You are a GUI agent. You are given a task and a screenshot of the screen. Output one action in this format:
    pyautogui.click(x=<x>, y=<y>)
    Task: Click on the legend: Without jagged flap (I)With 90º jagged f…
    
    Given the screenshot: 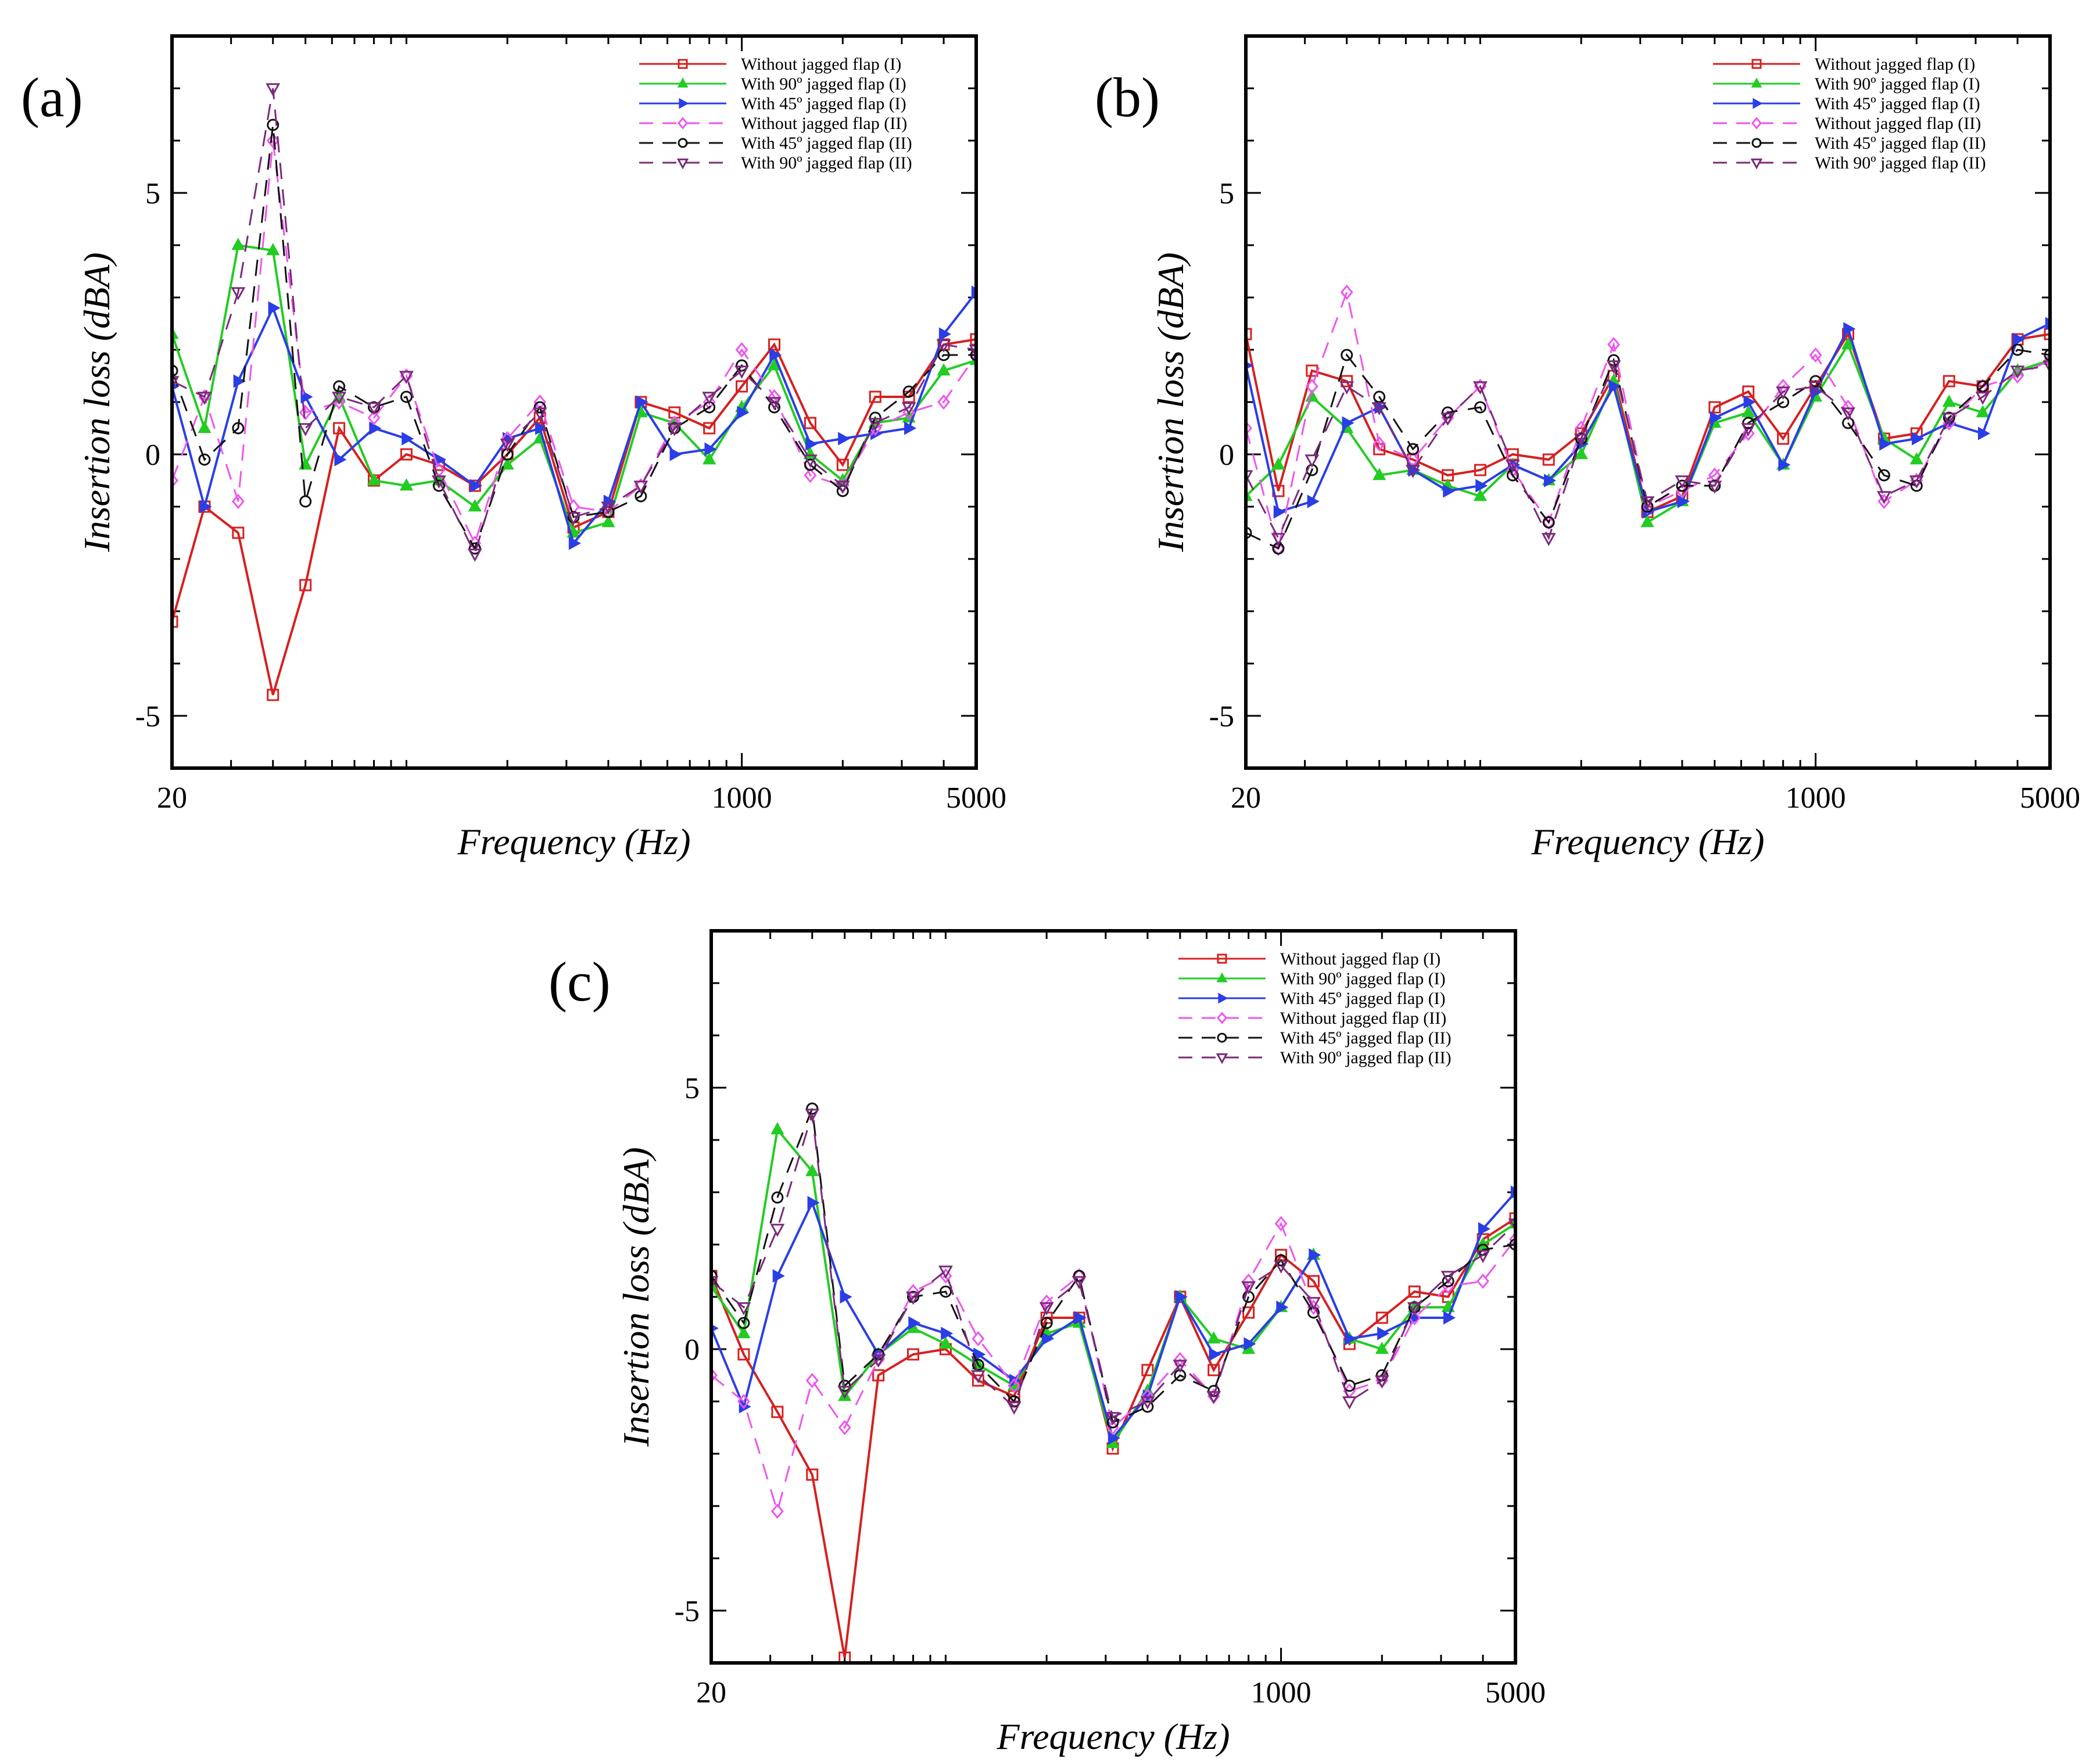 What is the action you would take?
    pyautogui.click(x=775, y=114)
    